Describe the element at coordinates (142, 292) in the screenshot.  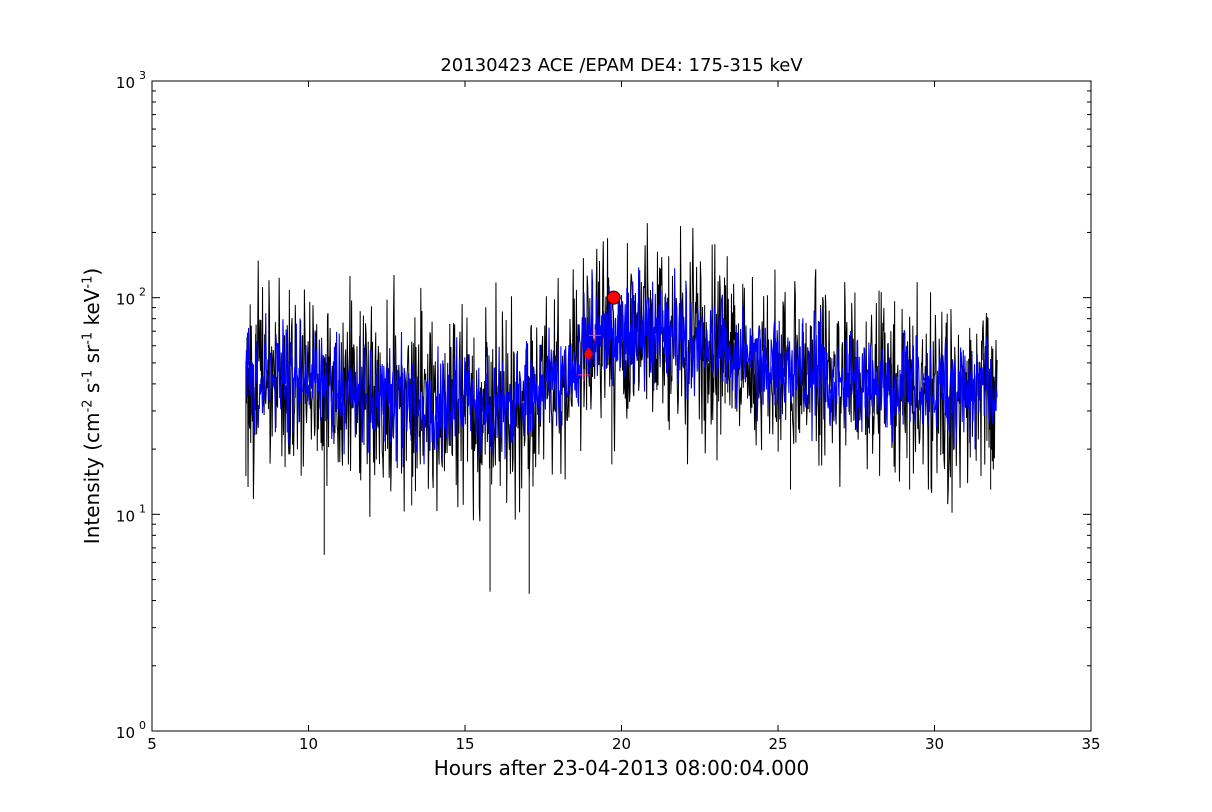
I see `y-tick-label-exponent: 2` at that location.